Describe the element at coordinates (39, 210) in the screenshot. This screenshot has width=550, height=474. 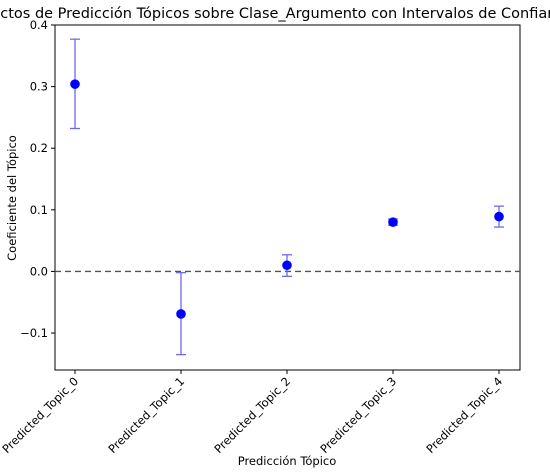
I see `y-tick-label: 0.1` at that location.